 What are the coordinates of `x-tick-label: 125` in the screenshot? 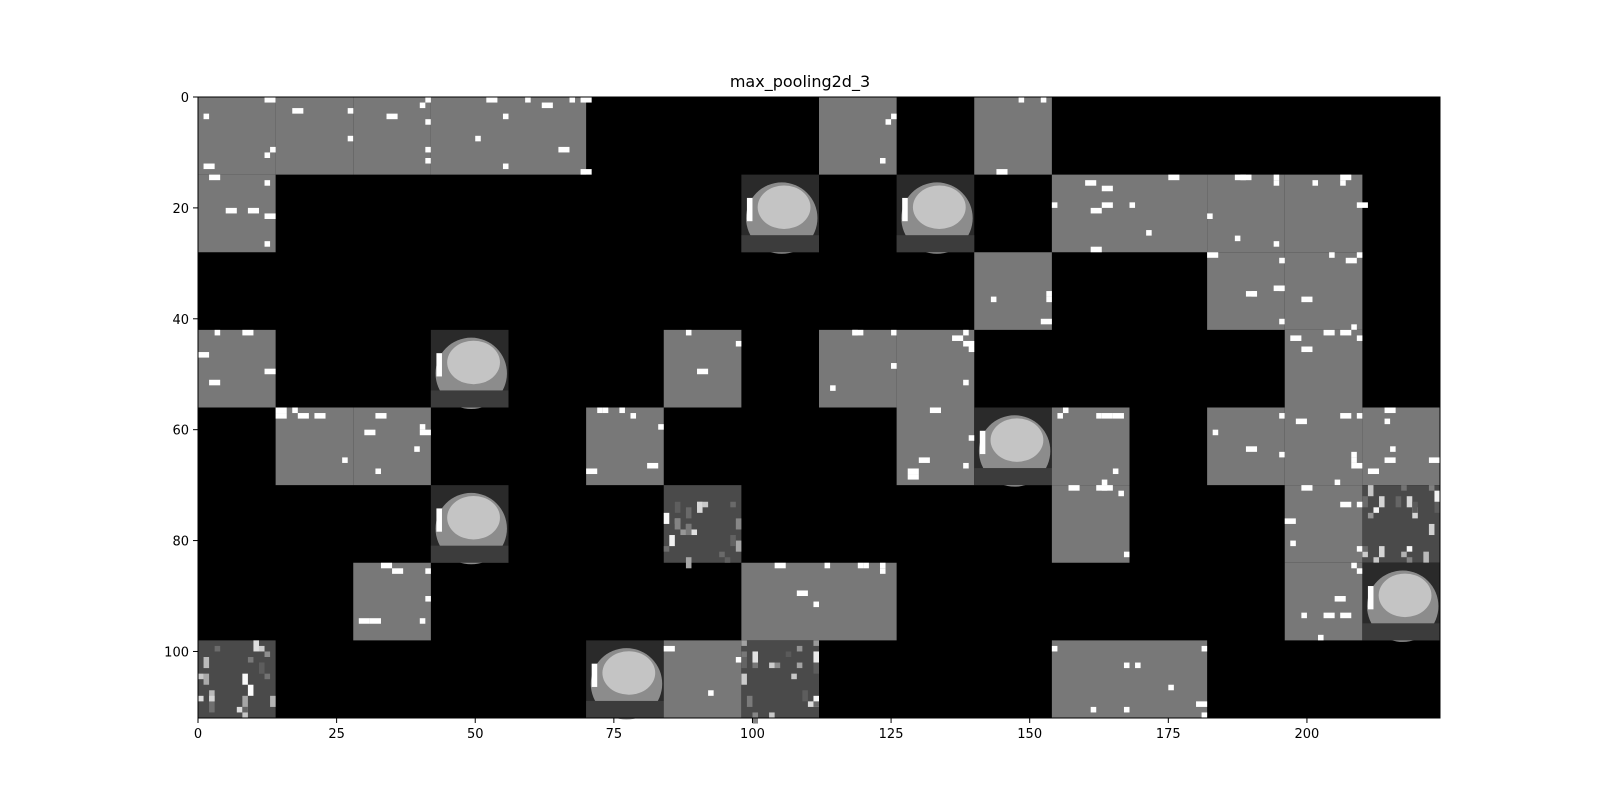 It's located at (891, 734).